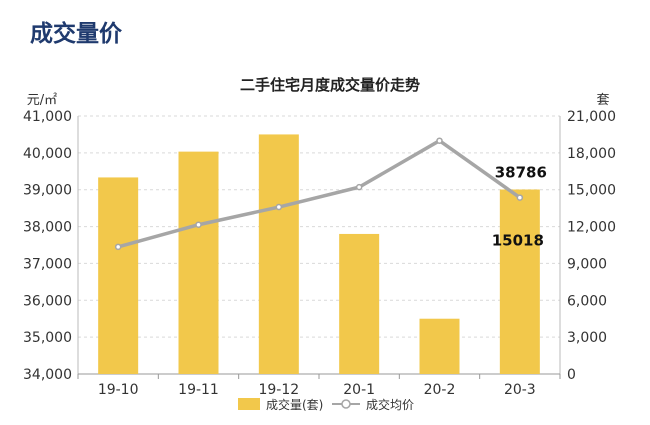 The image size is (650, 425). Describe the element at coordinates (47, 264) in the screenshot. I see `left-tick-label: 37,000` at that location.